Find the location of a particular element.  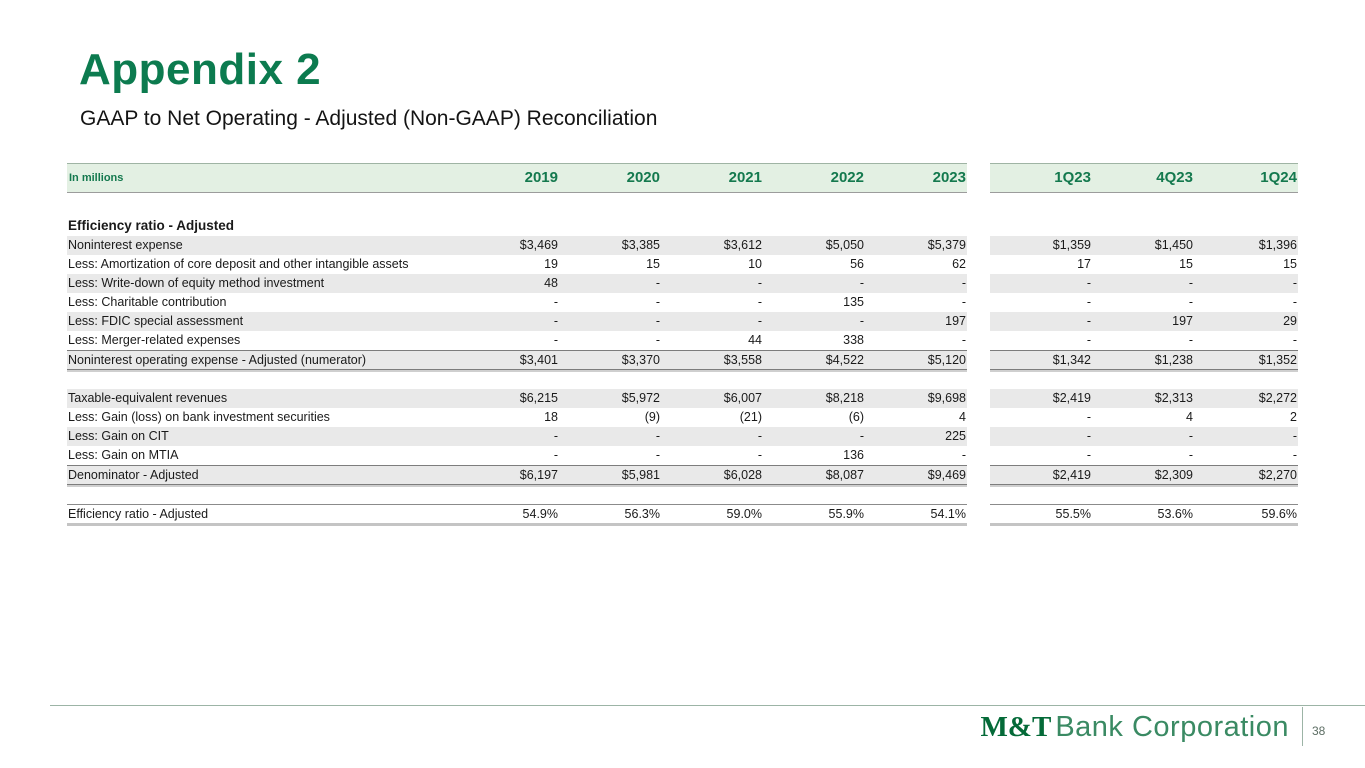

cell-value: 54.9% is located at coordinates (508, 515).